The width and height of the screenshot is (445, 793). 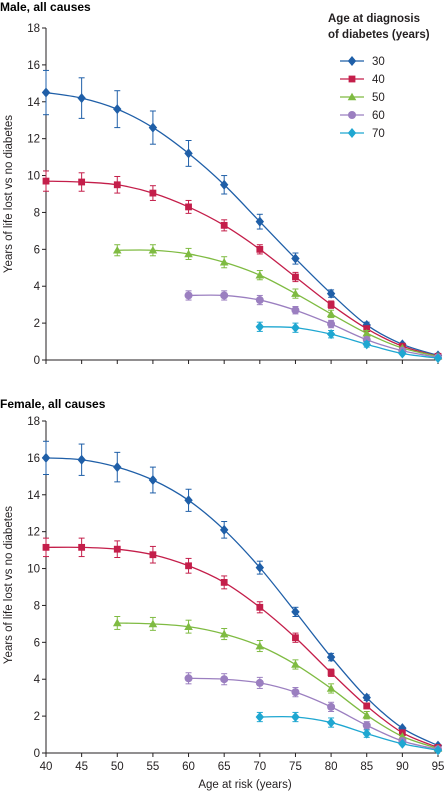 I want to click on female-x-tick-label: 75, so click(x=295, y=767).